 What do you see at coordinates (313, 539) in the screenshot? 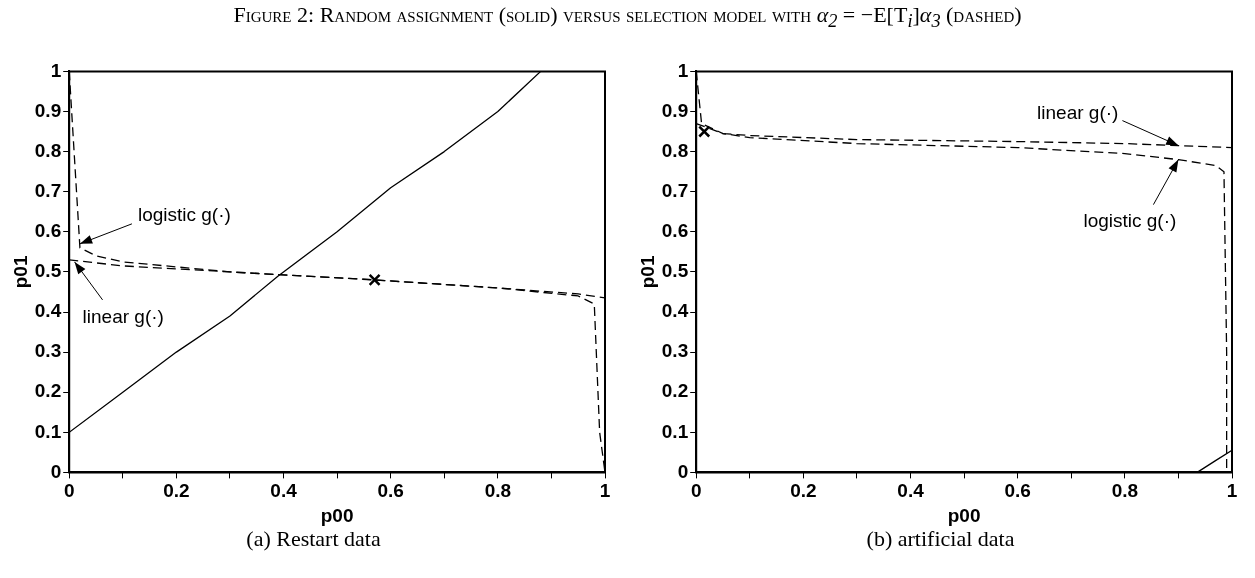
I see `text: (a) Restart data` at bounding box center [313, 539].